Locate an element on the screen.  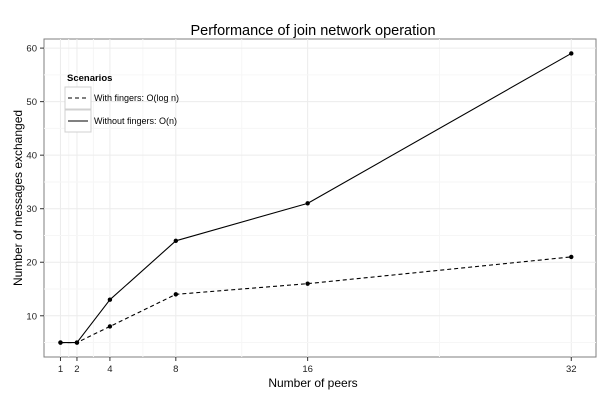
legend-label-with-fingers: With fingers: O(log n) is located at coordinates (136, 98).